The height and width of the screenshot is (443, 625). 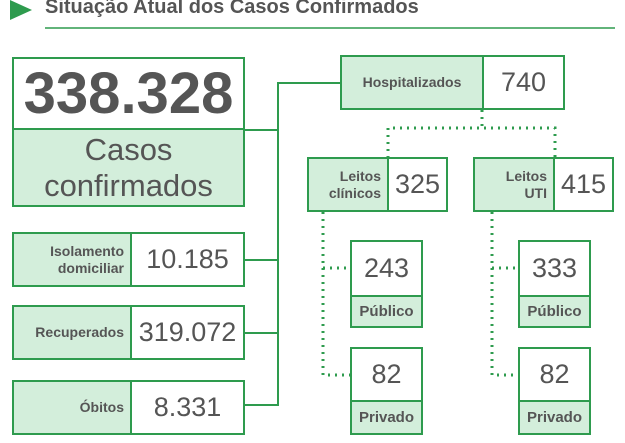 What do you see at coordinates (128, 93) in the screenshot?
I see `total-value: 338.328` at bounding box center [128, 93].